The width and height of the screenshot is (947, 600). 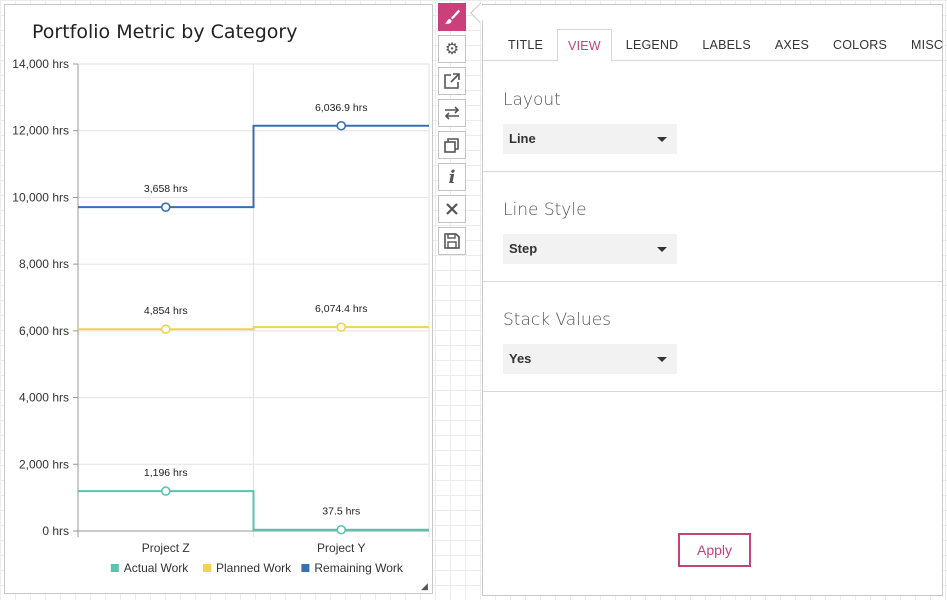 I want to click on data-label: 3,658 hrs, so click(x=166, y=189).